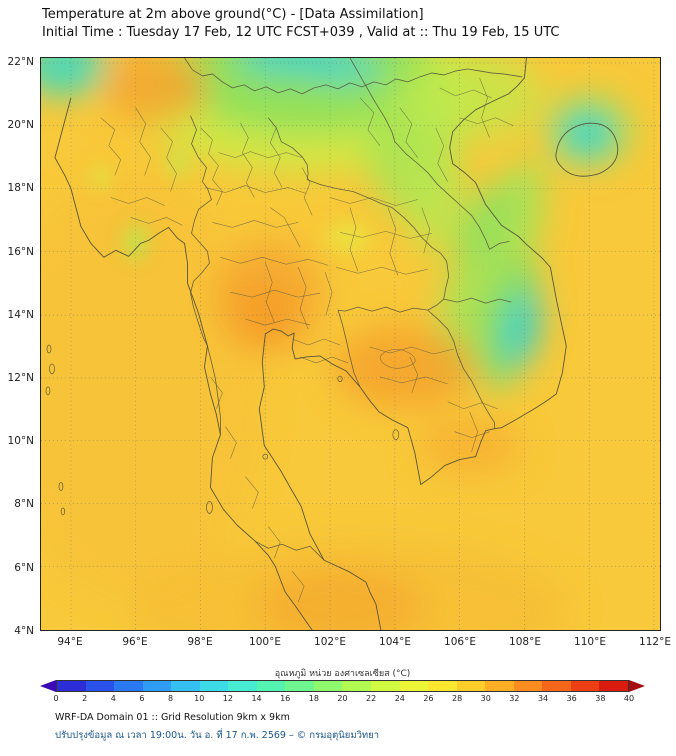 The height and width of the screenshot is (756, 676). What do you see at coordinates (256, 698) in the screenshot?
I see `colorbar-tick-label: 14` at bounding box center [256, 698].